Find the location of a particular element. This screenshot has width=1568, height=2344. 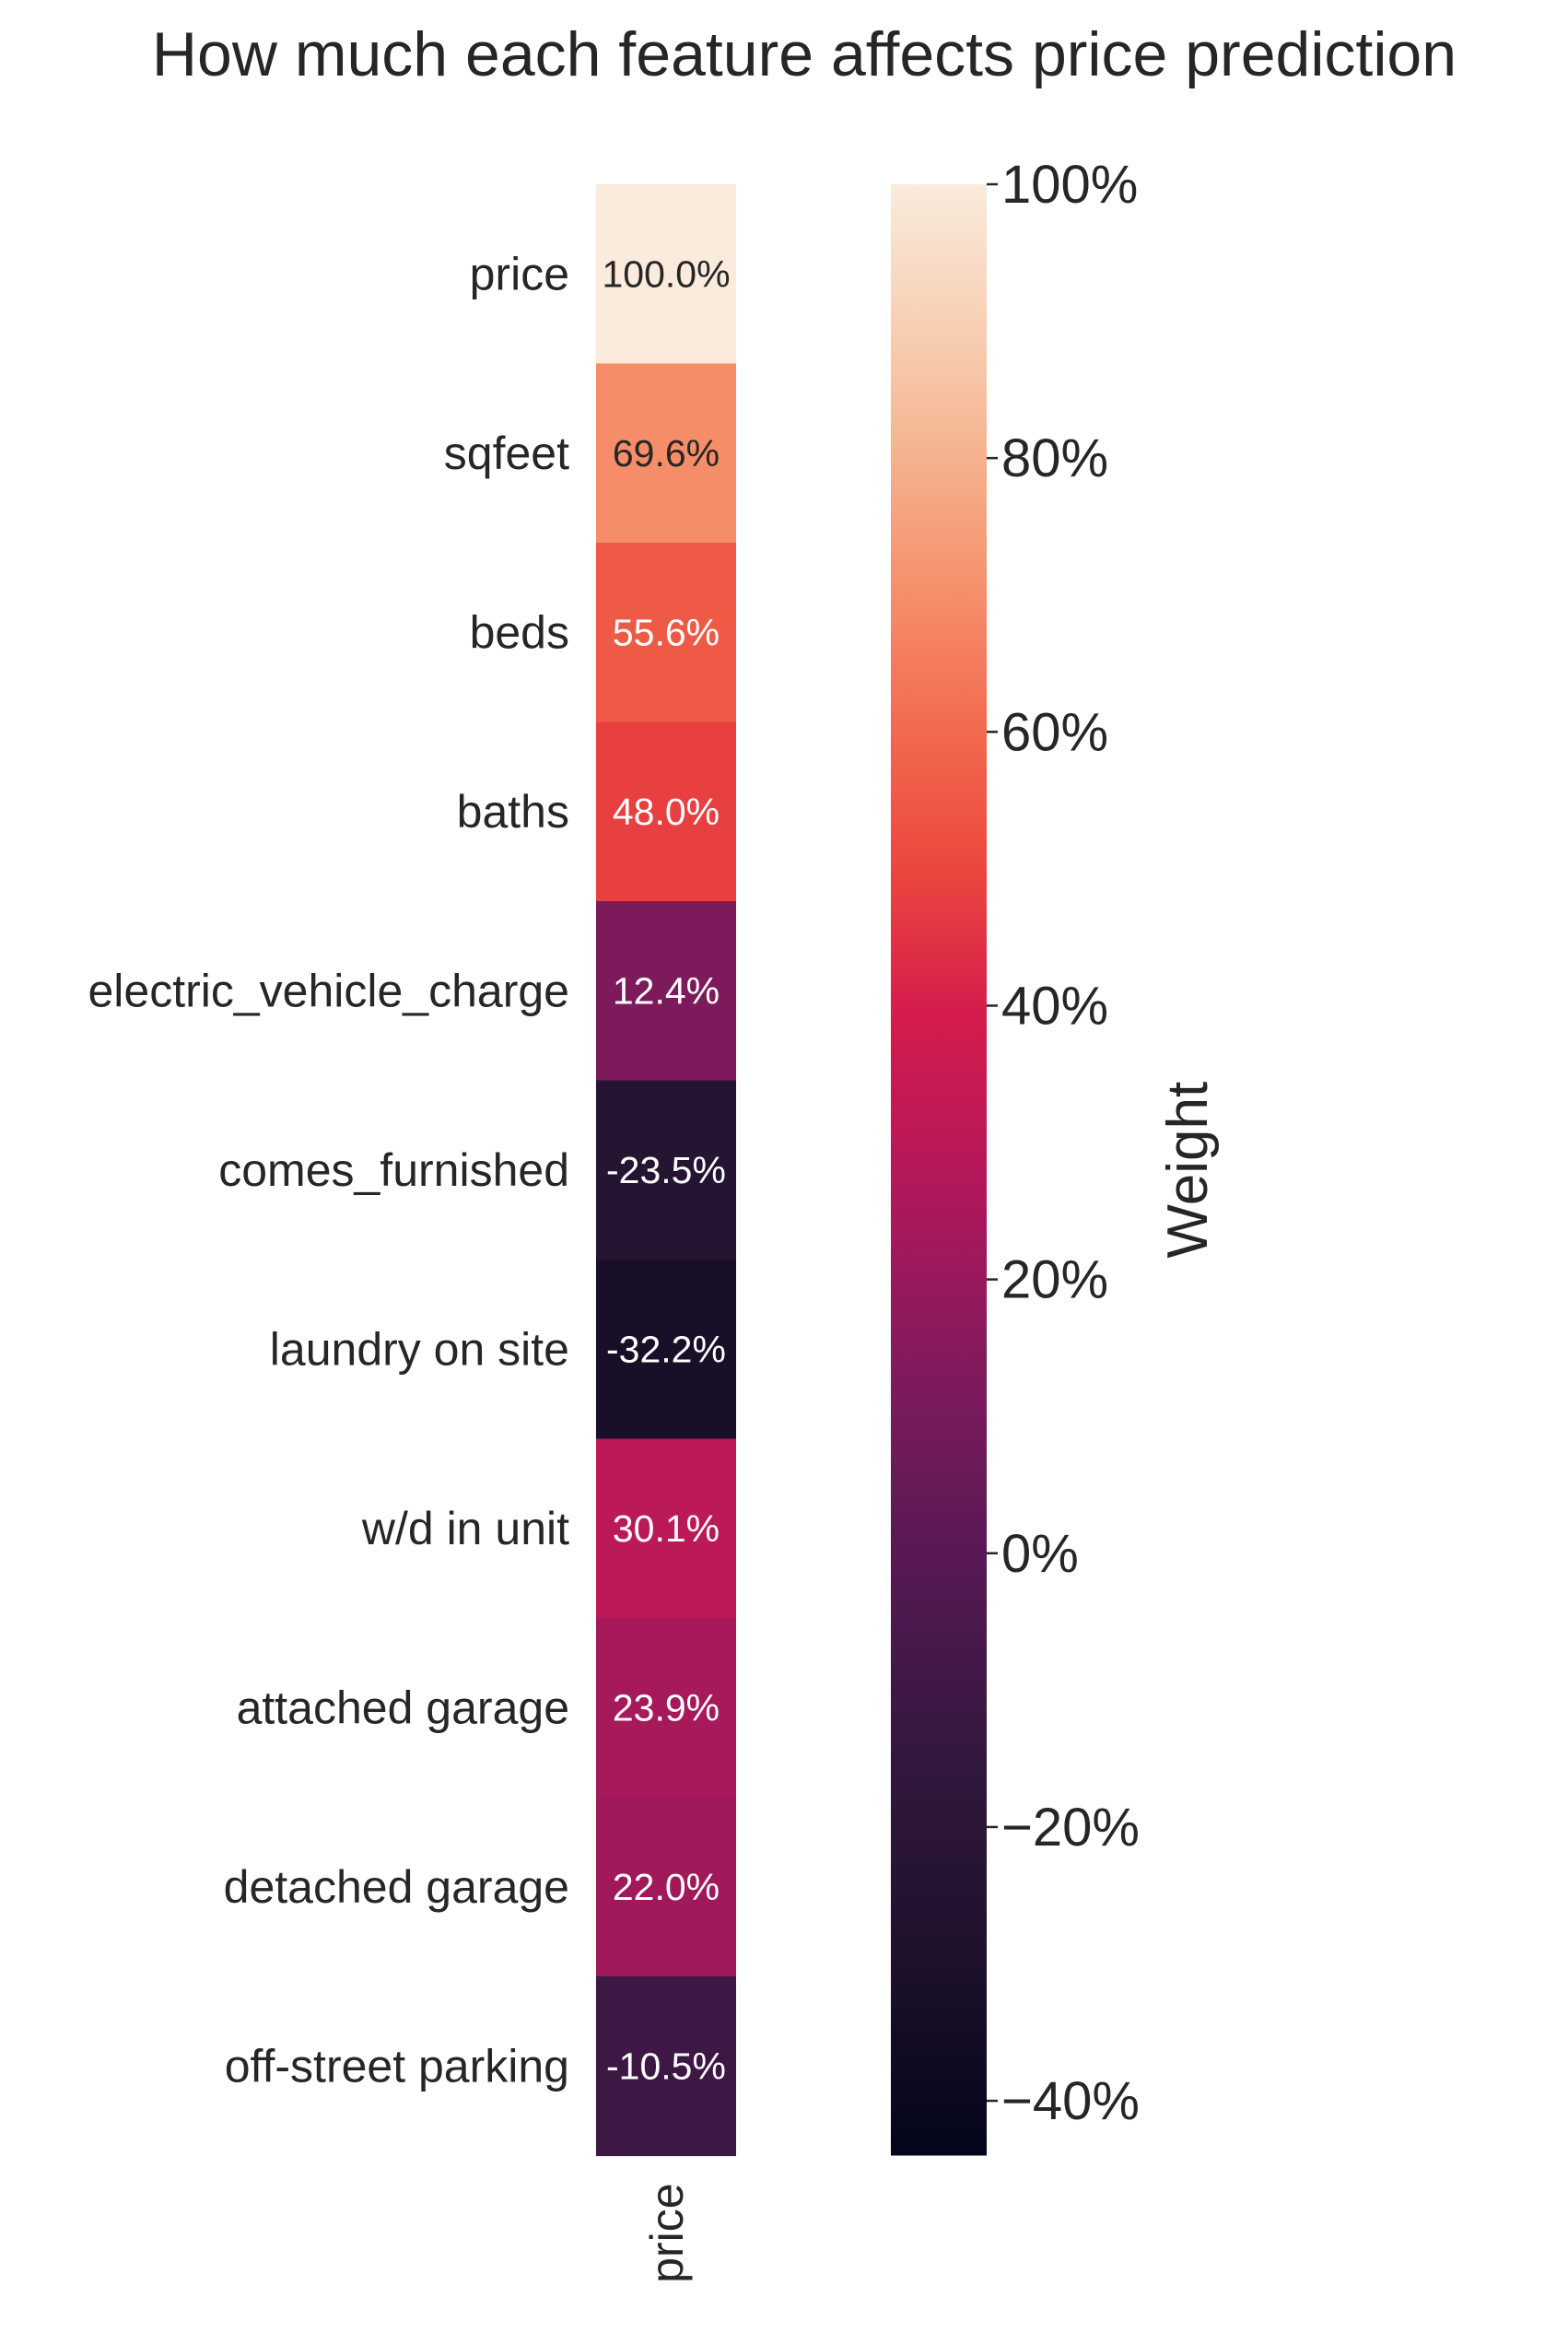

cell-value-label: 100.0% is located at coordinates (666, 273).